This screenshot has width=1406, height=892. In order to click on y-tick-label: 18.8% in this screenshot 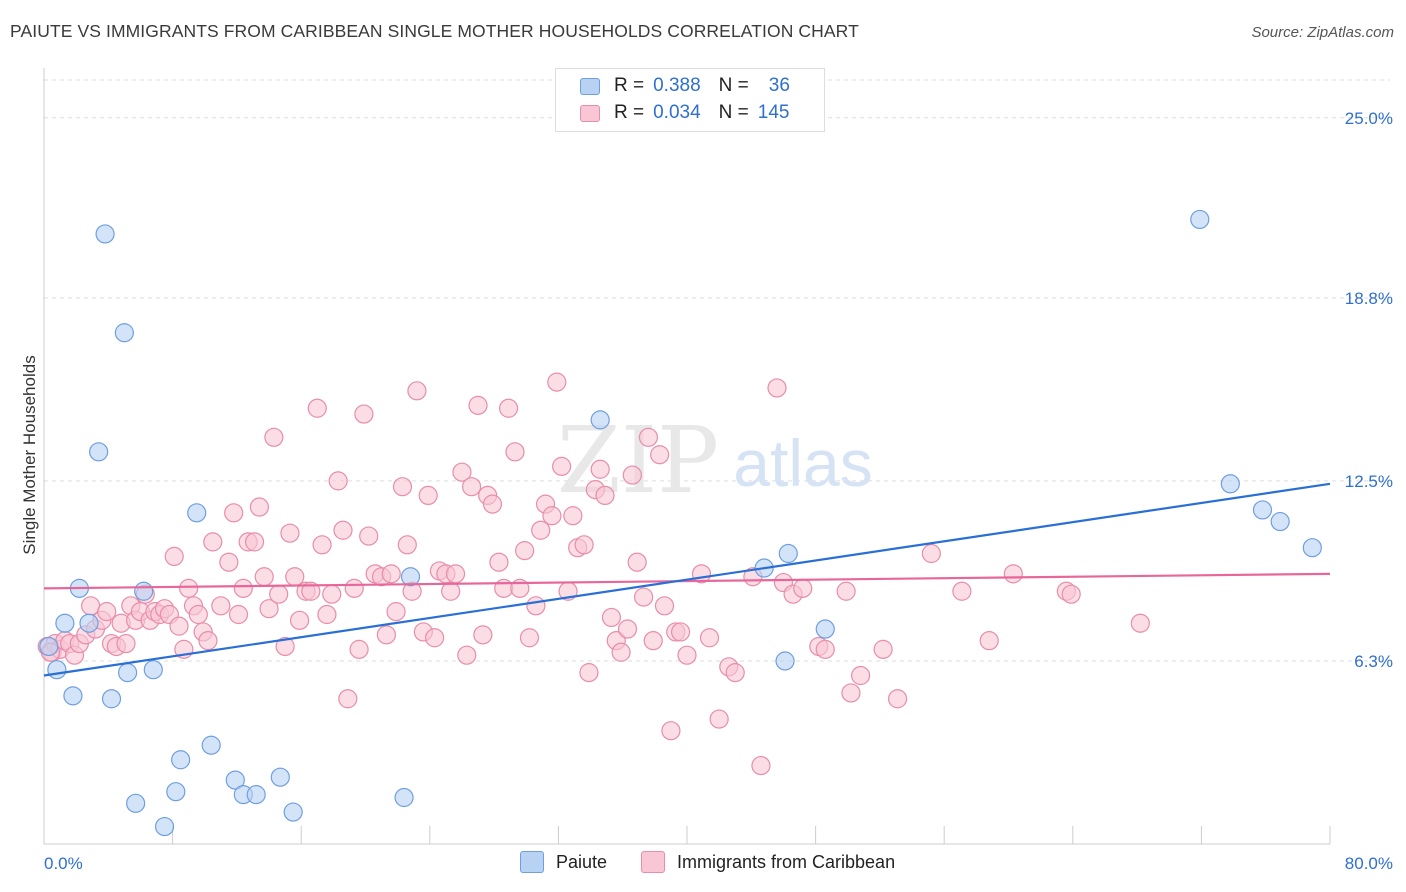, I will do `click(1369, 298)`.